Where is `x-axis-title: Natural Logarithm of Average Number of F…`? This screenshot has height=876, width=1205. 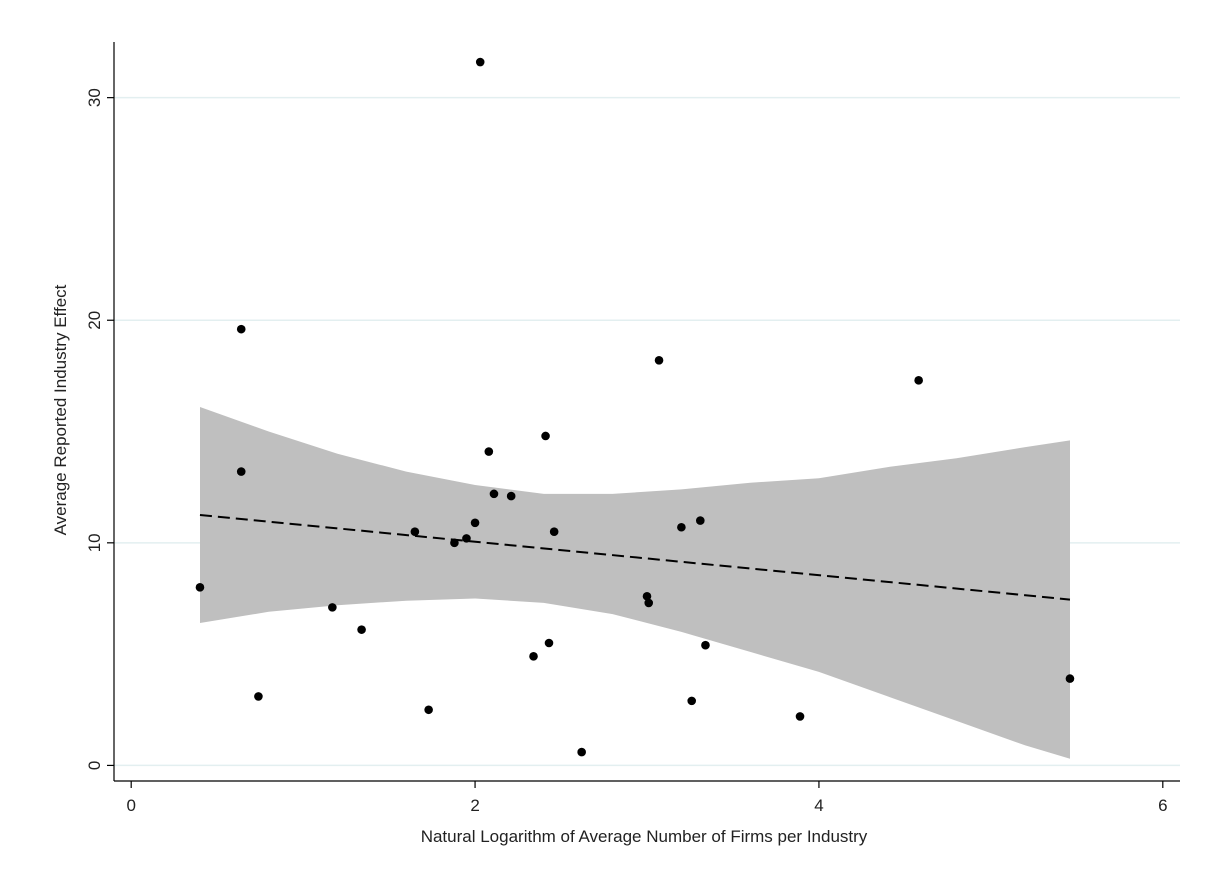
x-axis-title: Natural Logarithm of Average Number of F… is located at coordinates (644, 836).